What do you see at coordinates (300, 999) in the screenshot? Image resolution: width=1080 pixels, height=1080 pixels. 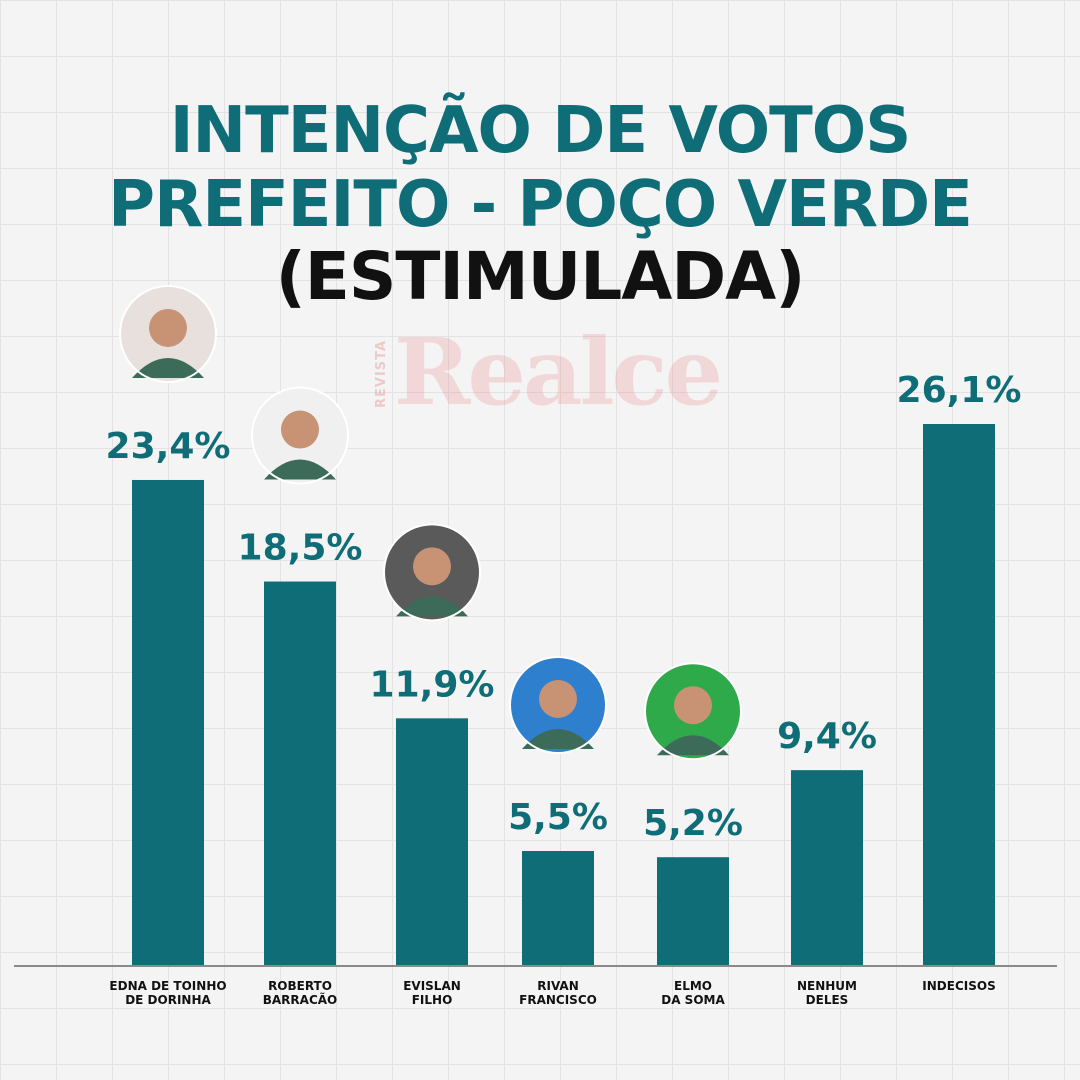 I see `category-label: BARRACÃO` at bounding box center [300, 999].